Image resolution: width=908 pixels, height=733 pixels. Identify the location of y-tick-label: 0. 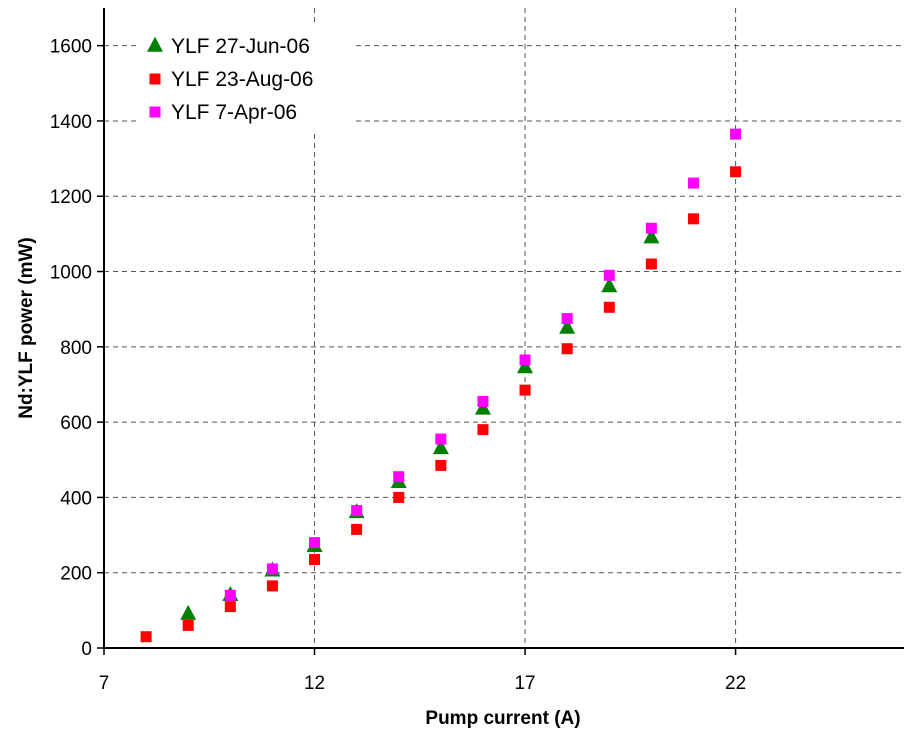
(86, 649).